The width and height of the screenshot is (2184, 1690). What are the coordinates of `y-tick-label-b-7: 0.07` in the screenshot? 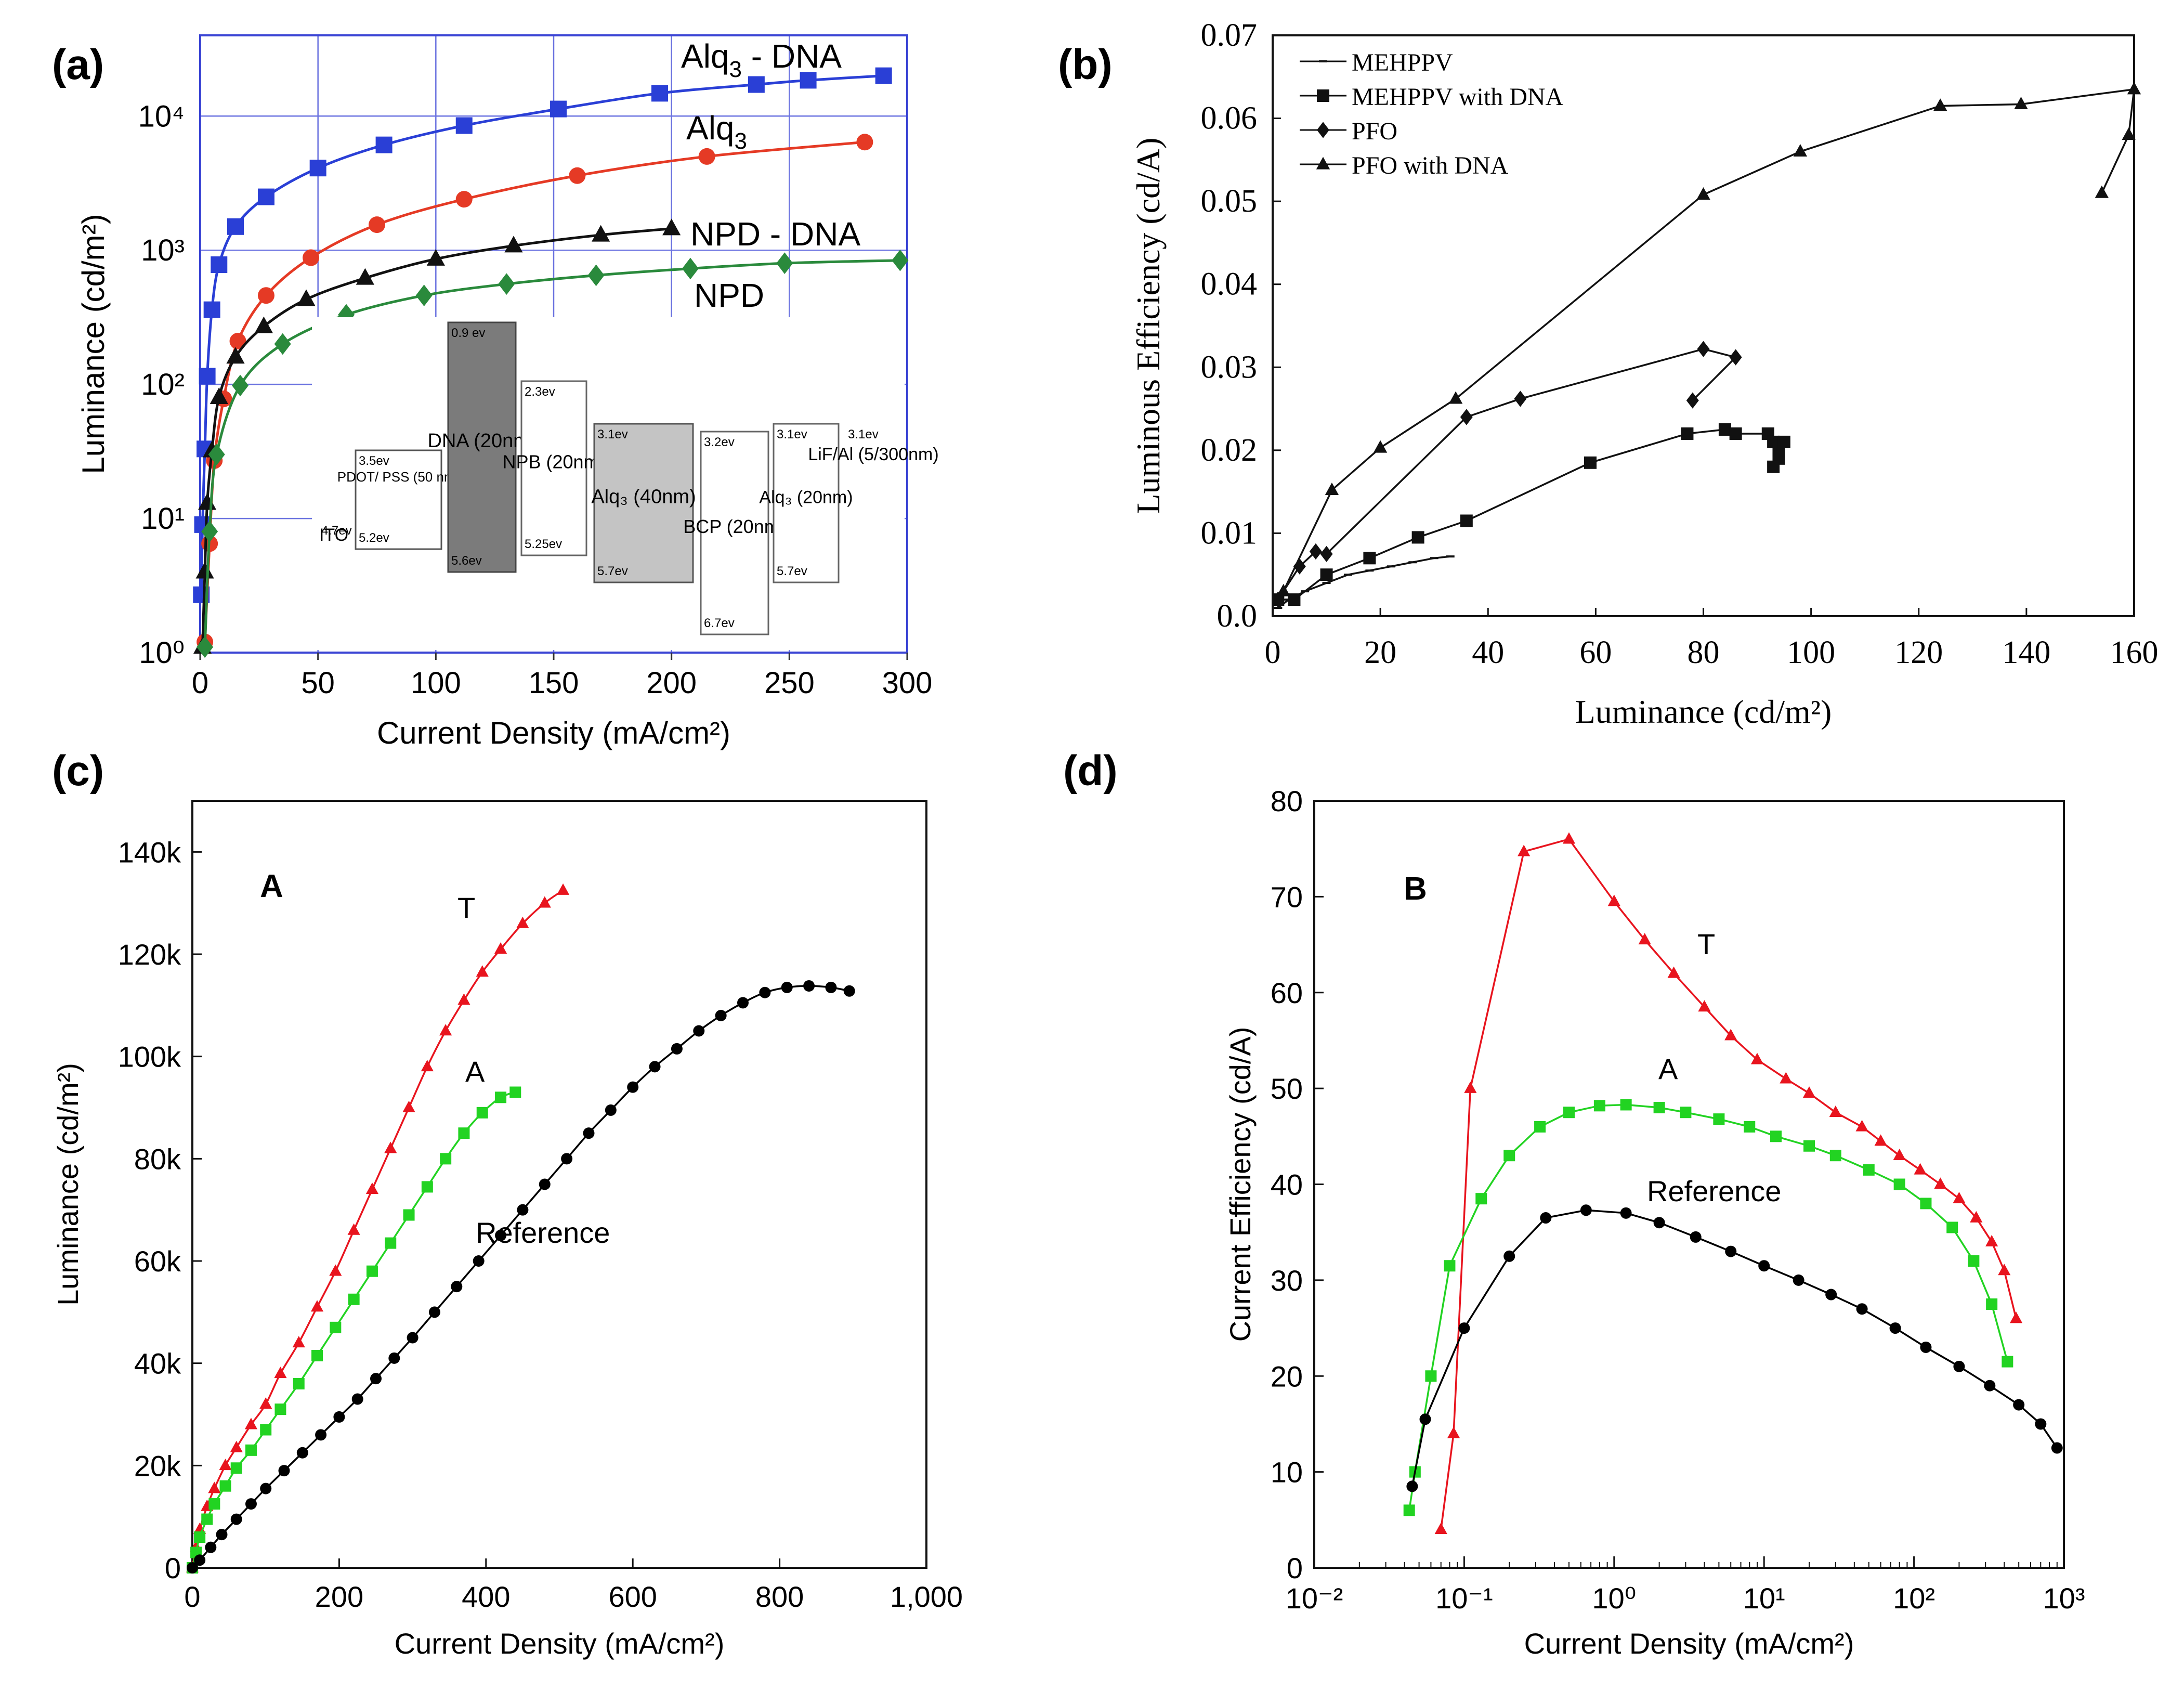 It's located at (1230, 35).